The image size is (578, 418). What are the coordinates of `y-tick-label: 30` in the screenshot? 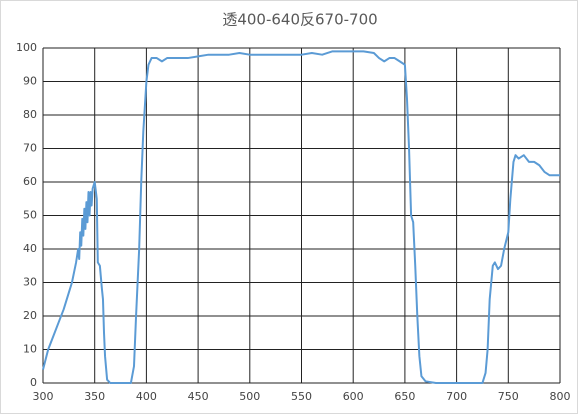 It's located at (30, 282).